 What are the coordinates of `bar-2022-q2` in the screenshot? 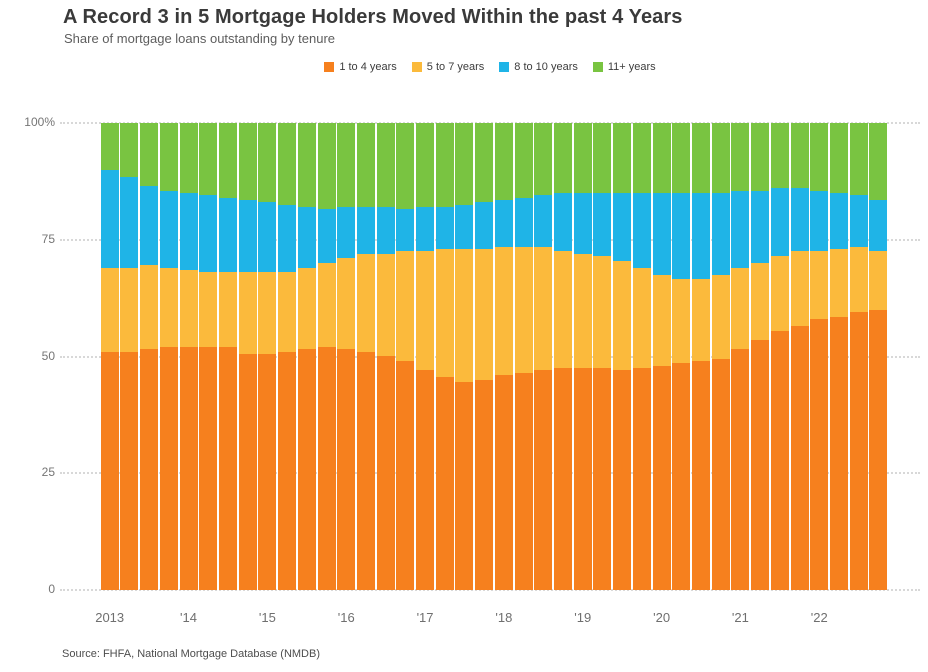 It's located at (838, 356).